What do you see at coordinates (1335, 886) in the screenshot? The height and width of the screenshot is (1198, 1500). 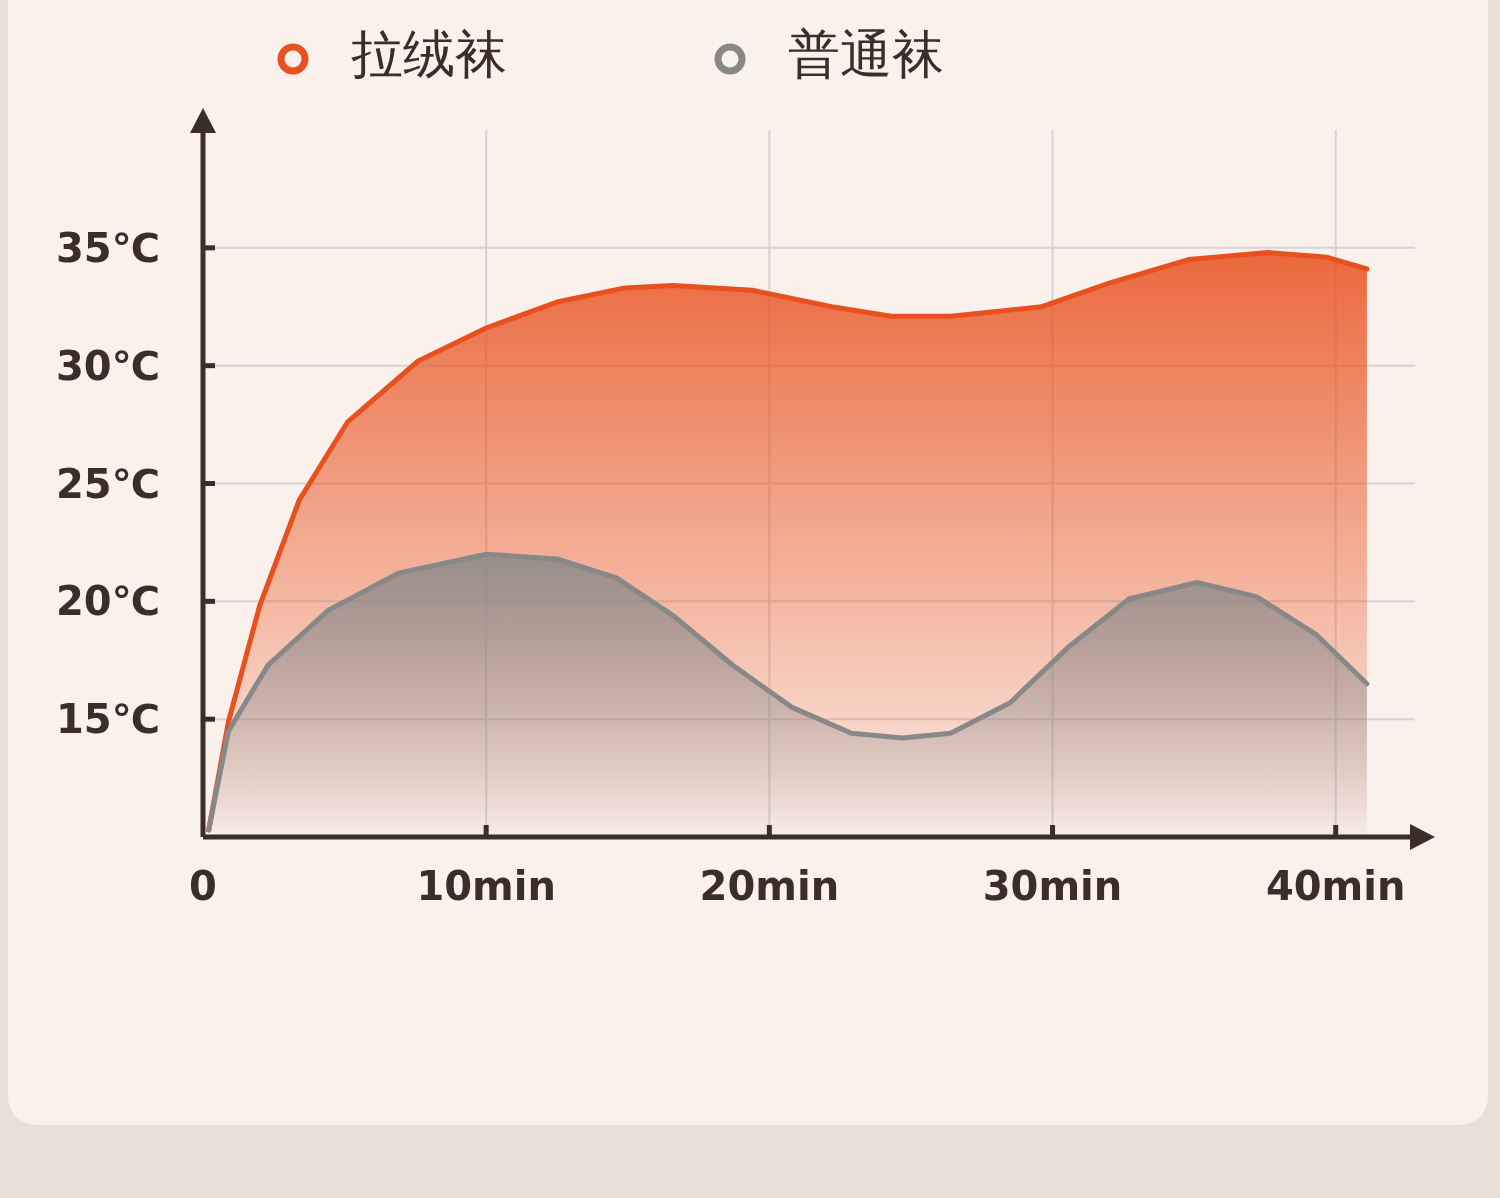 I see `x-tick-label: 40min` at bounding box center [1335, 886].